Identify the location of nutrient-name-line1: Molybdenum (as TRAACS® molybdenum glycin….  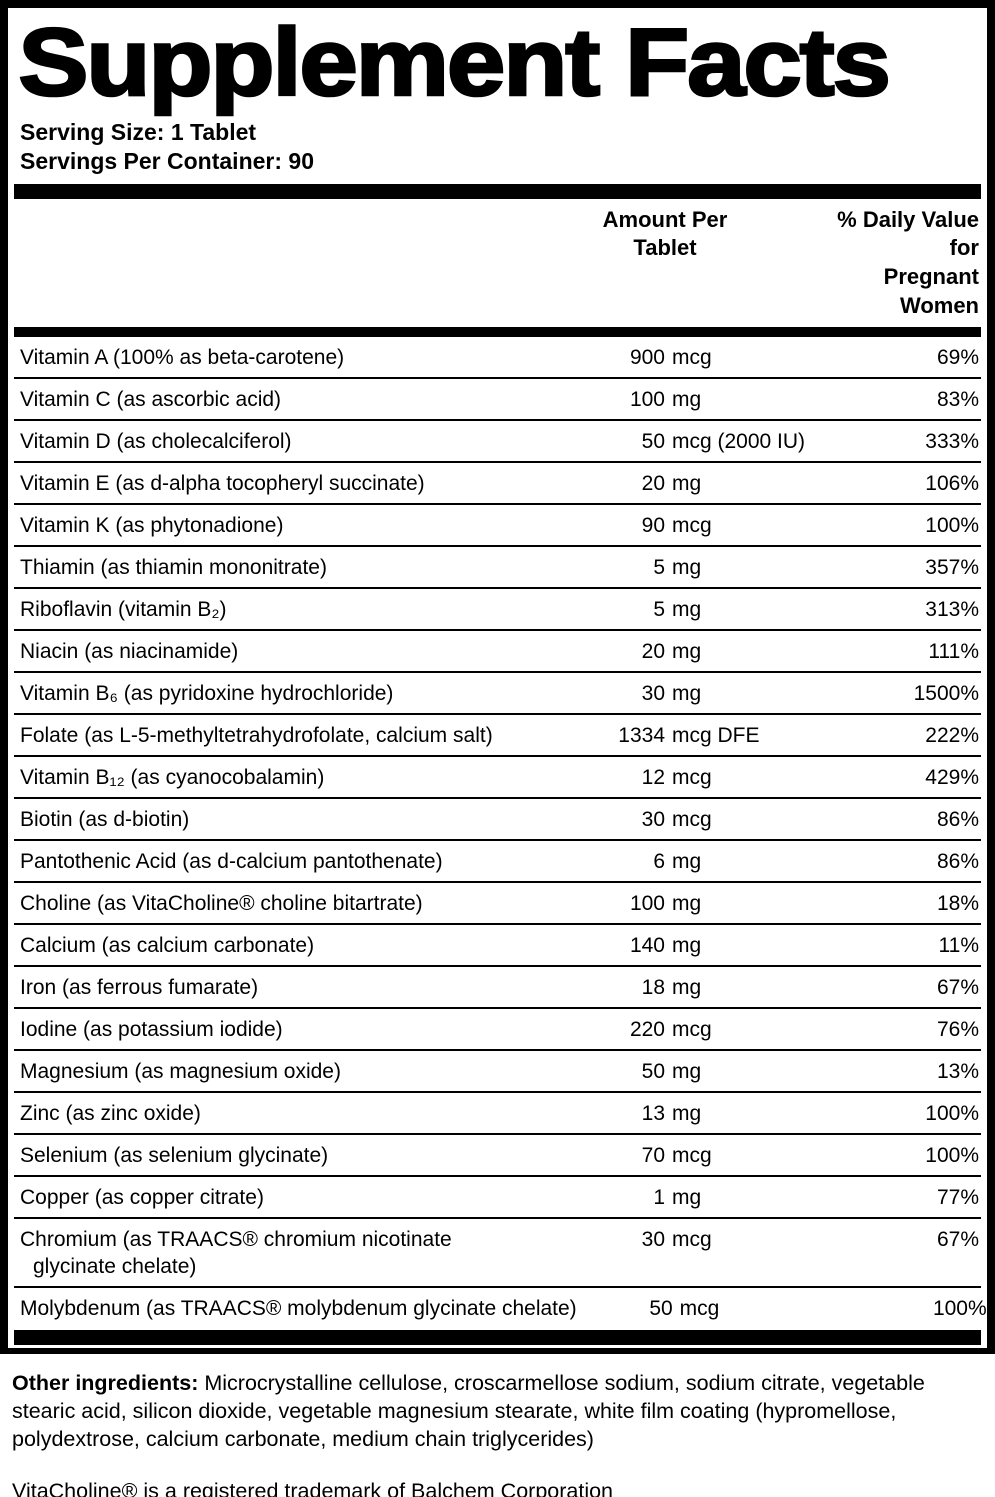
(298, 1309).